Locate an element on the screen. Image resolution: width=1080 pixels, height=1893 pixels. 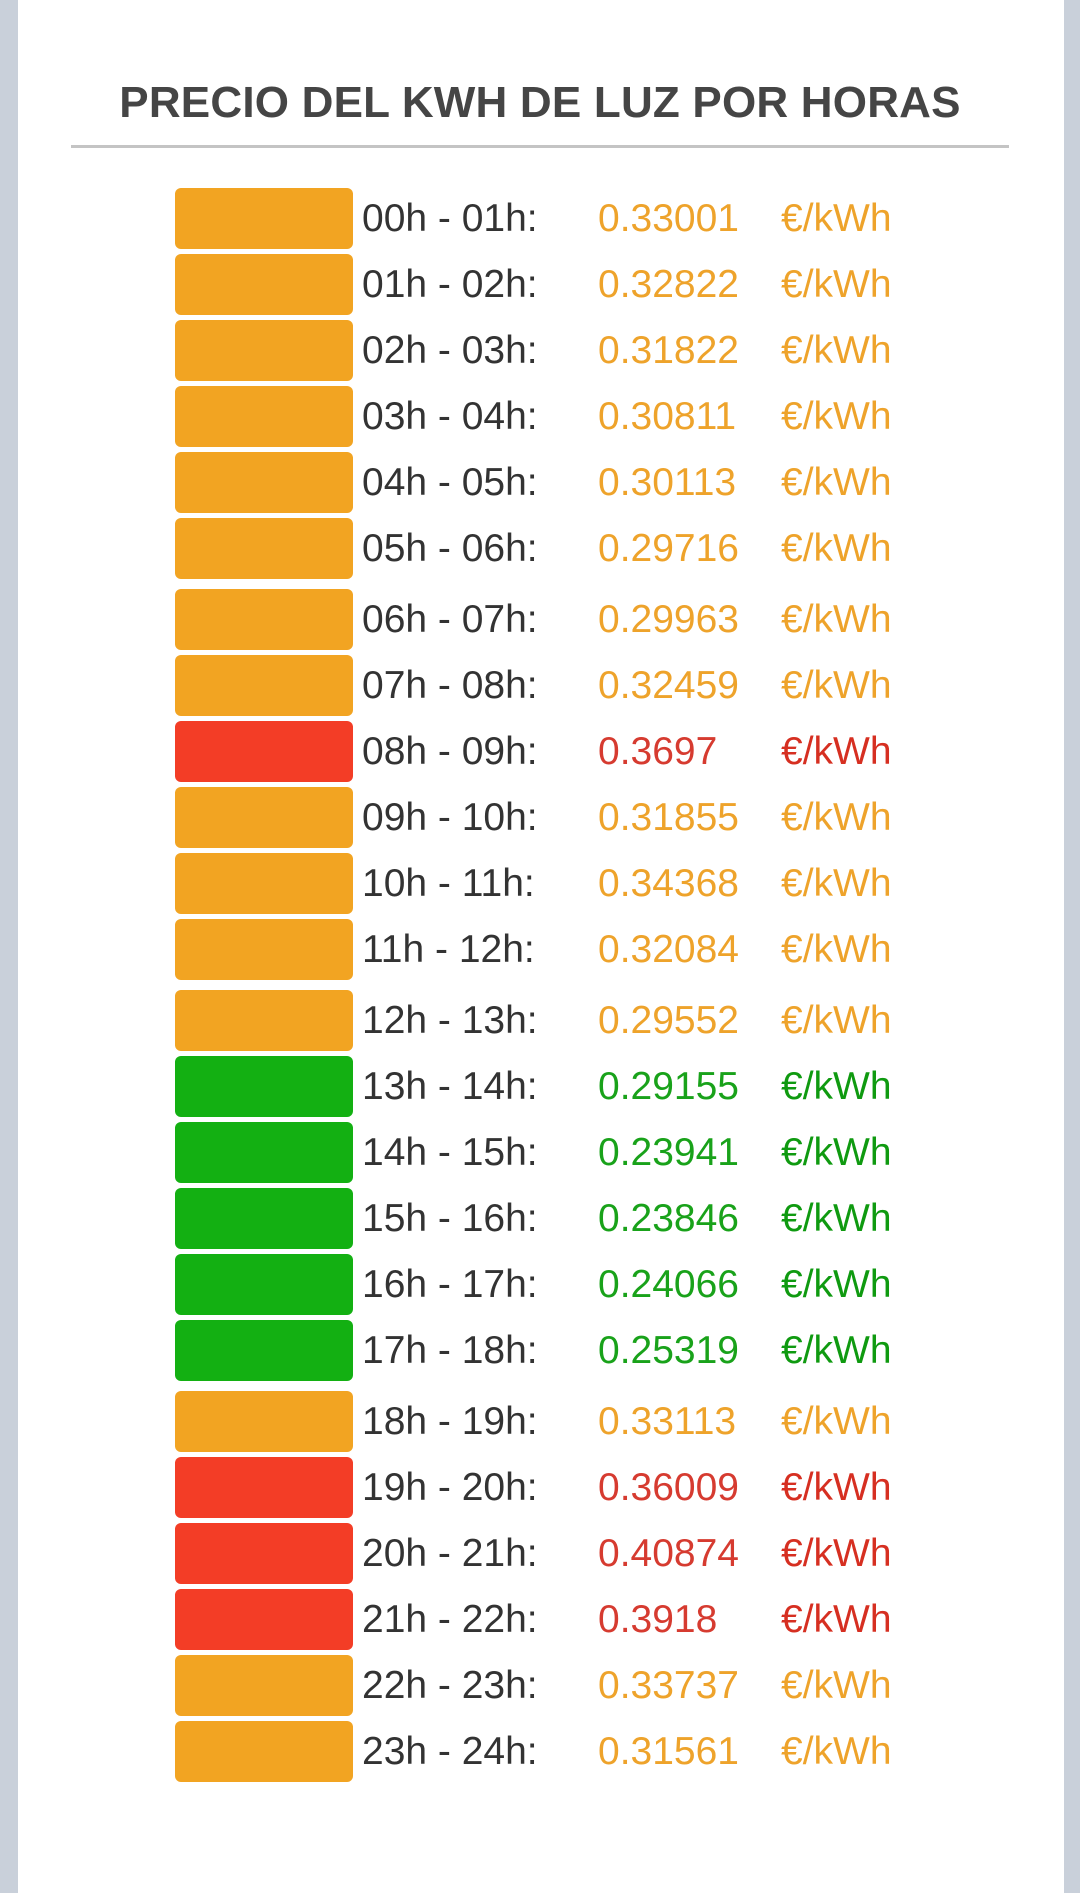
price-value: 0.32822 is located at coordinates (668, 284).